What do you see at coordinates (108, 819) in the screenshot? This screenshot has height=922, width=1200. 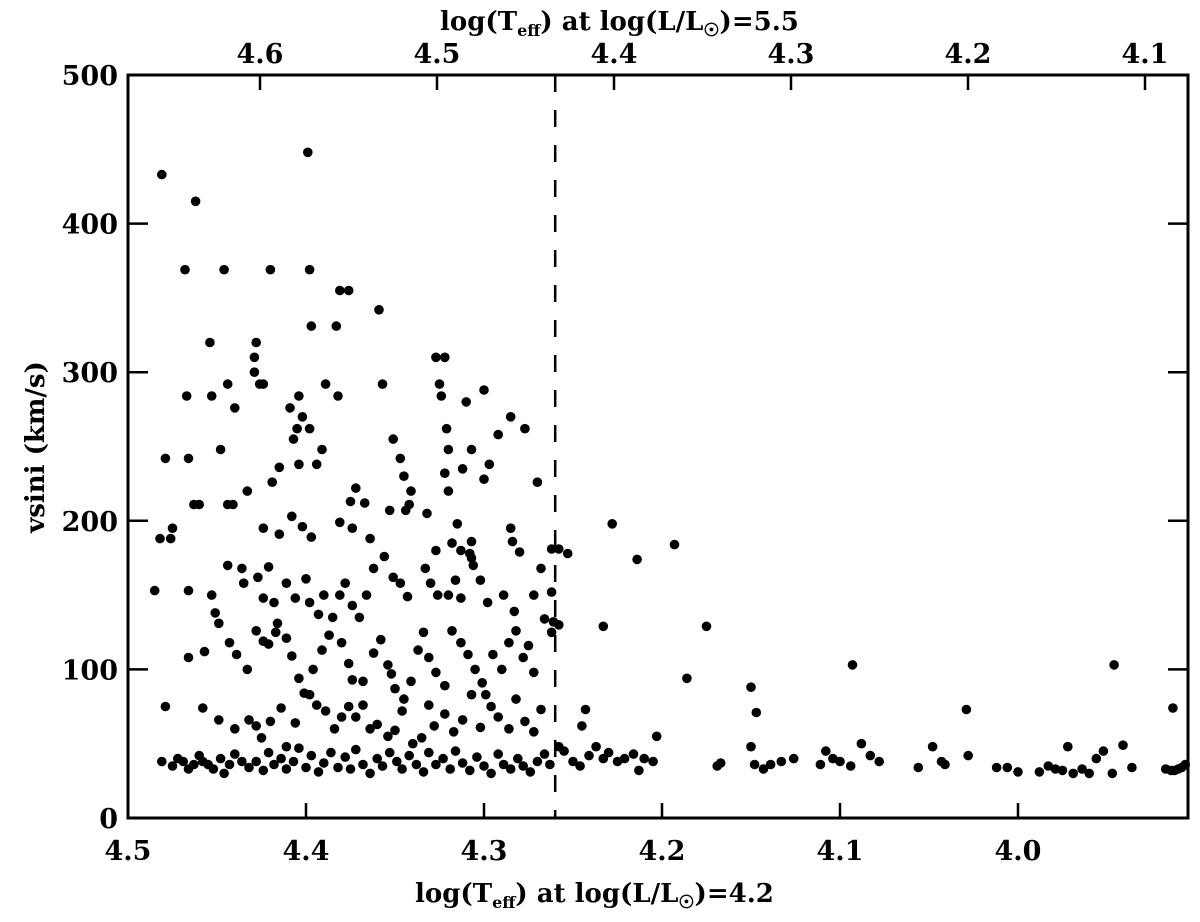 I see `y-tick-label: 0` at bounding box center [108, 819].